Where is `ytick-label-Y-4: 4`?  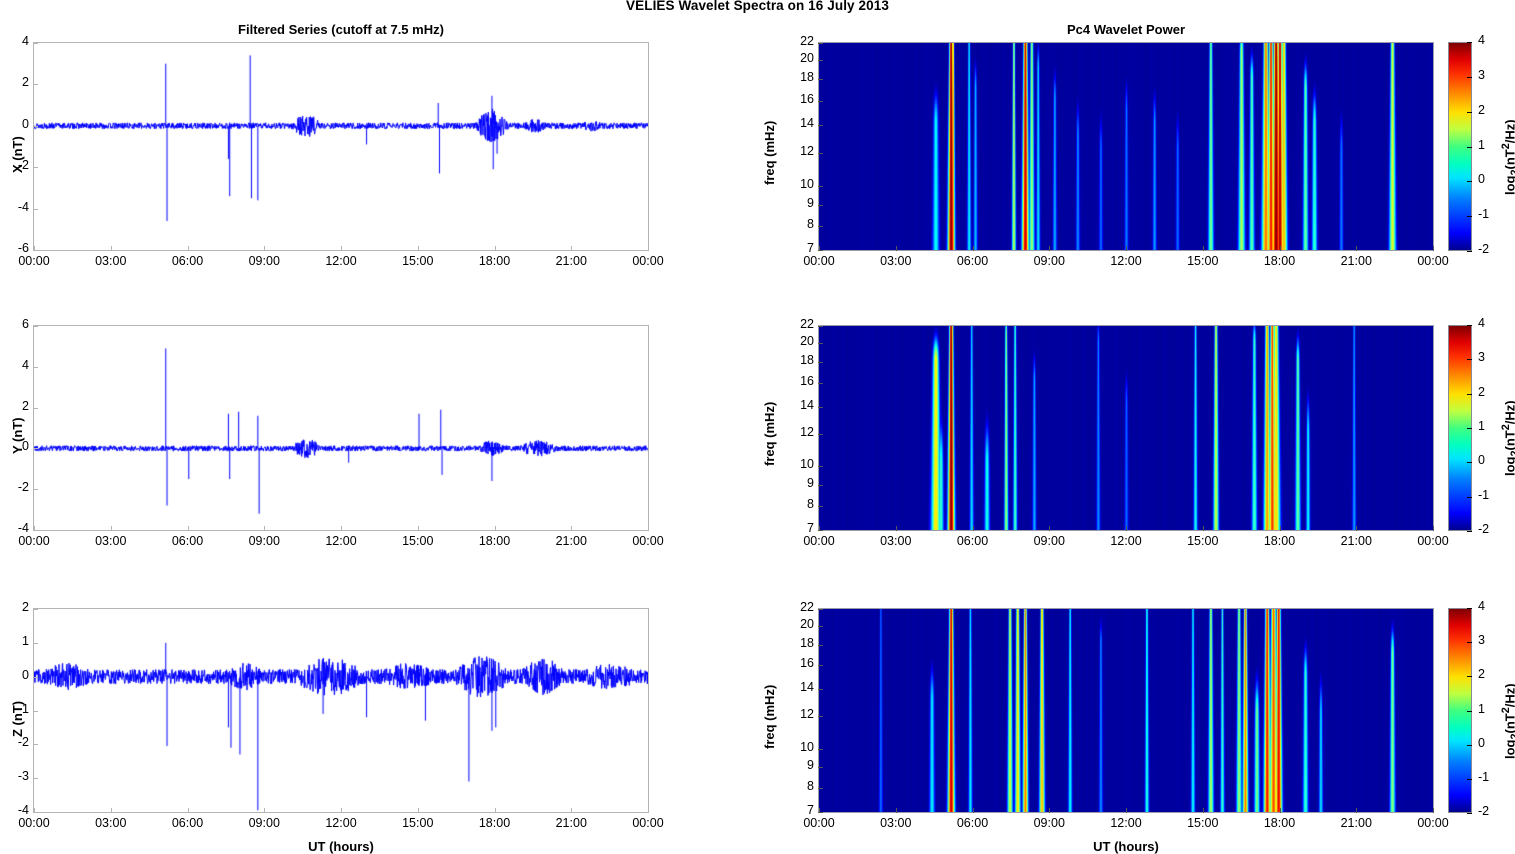 ytick-label-Y-4: 4 is located at coordinates (25, 364).